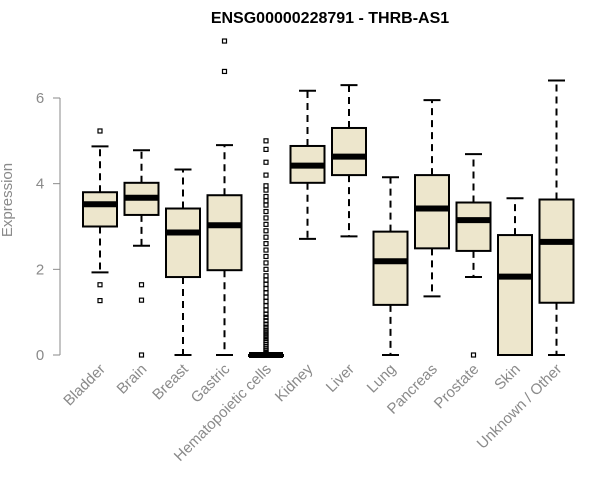 Image resolution: width=600 pixels, height=500 pixels. Describe the element at coordinates (40, 269) in the screenshot. I see `y-tick-label: 2` at that location.